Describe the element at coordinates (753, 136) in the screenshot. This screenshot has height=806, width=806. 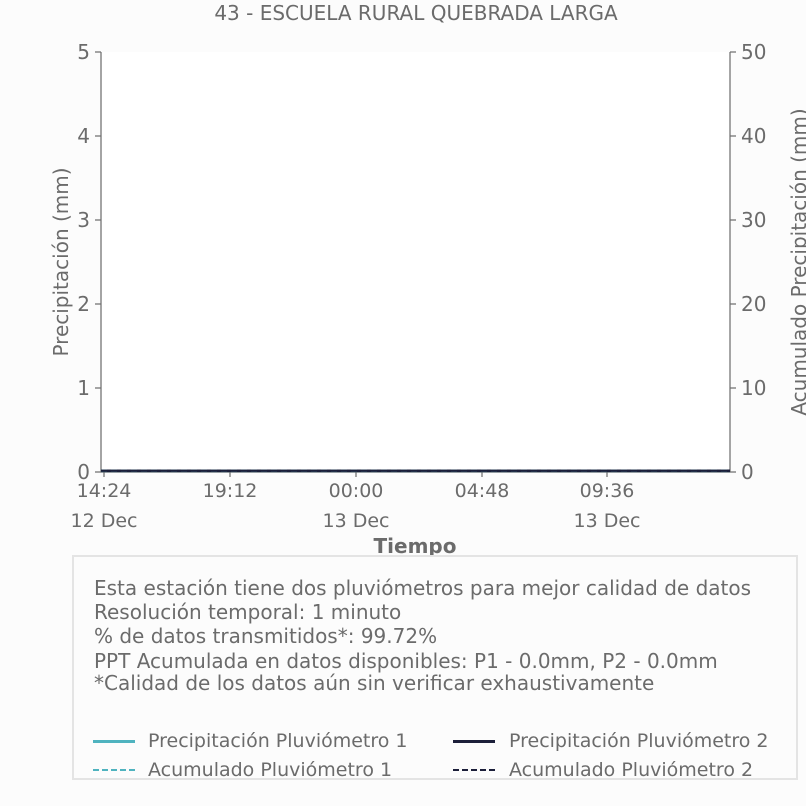
I see `y2-tick-label: 40` at that location.